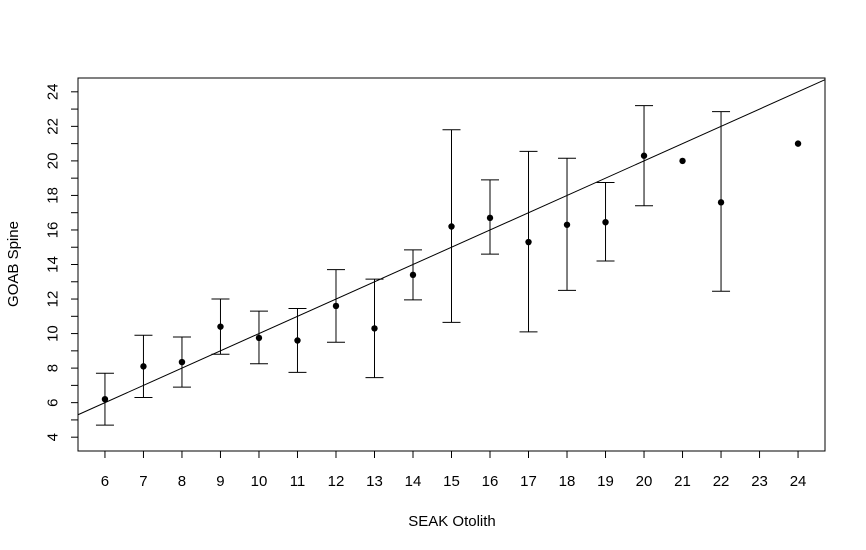 This screenshot has height=550, width=866. Describe the element at coordinates (336, 481) in the screenshot. I see `x-tick-label: 12` at that location.